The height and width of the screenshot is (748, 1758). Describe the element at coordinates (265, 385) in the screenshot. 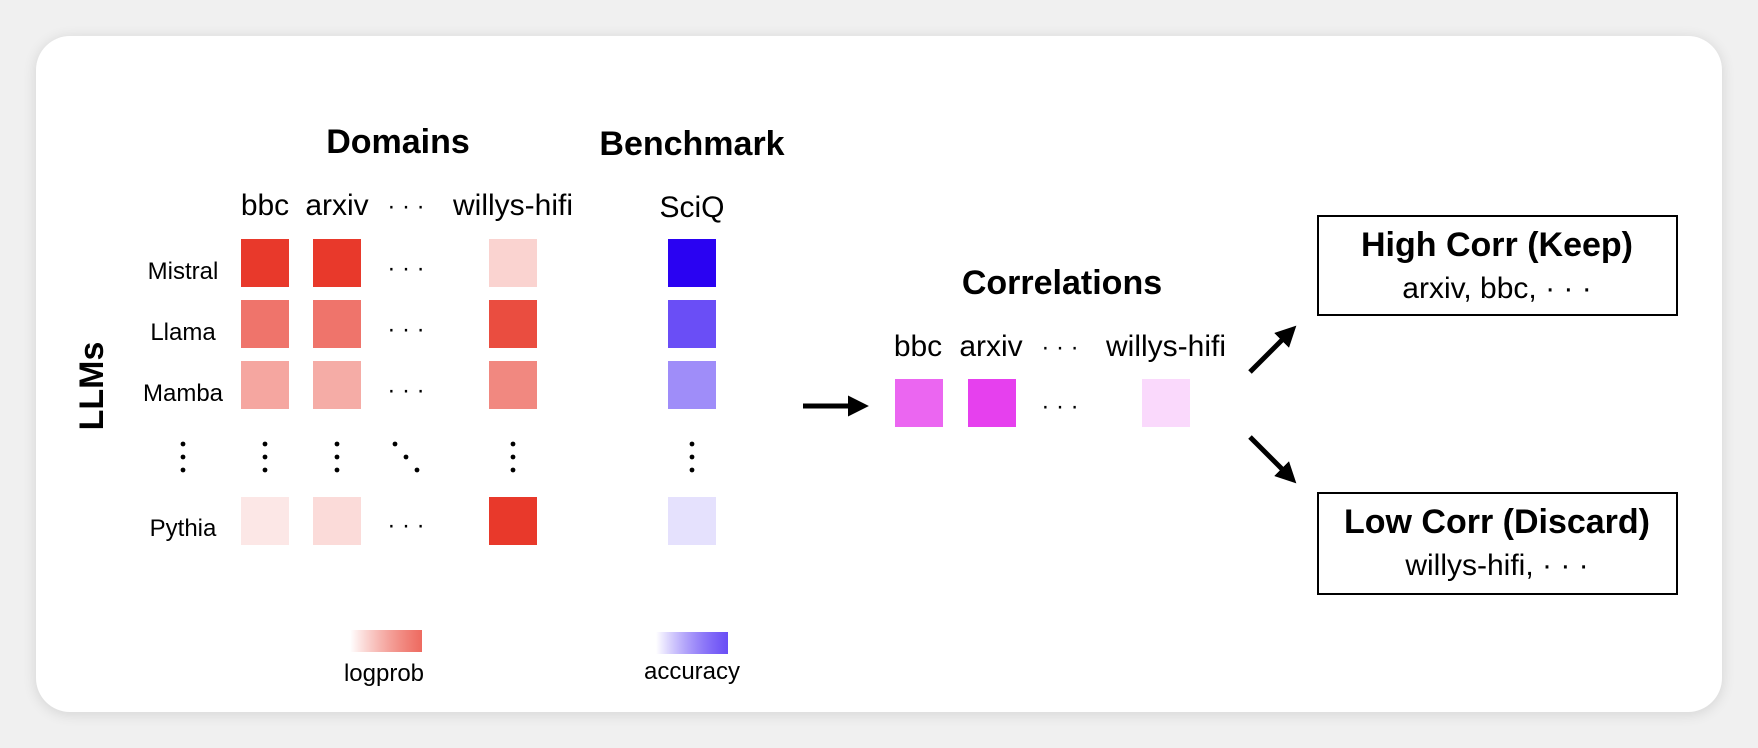

I see `logprob-cell-mamba-bbc` at that location.